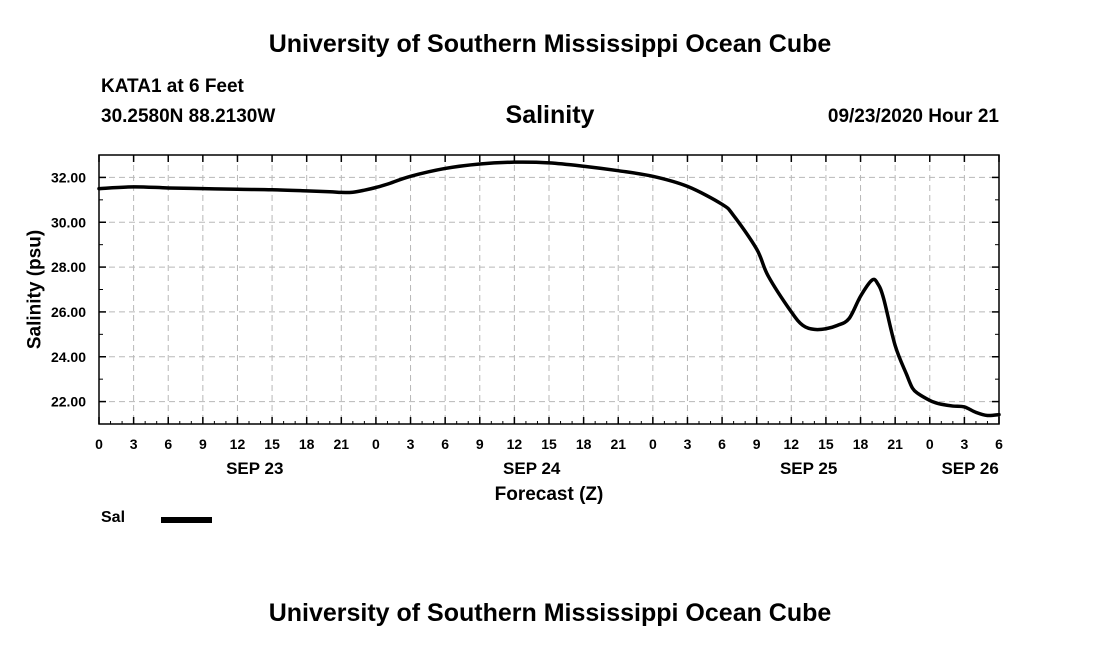  I want to click on y-tick-label: 22.00, so click(68, 402).